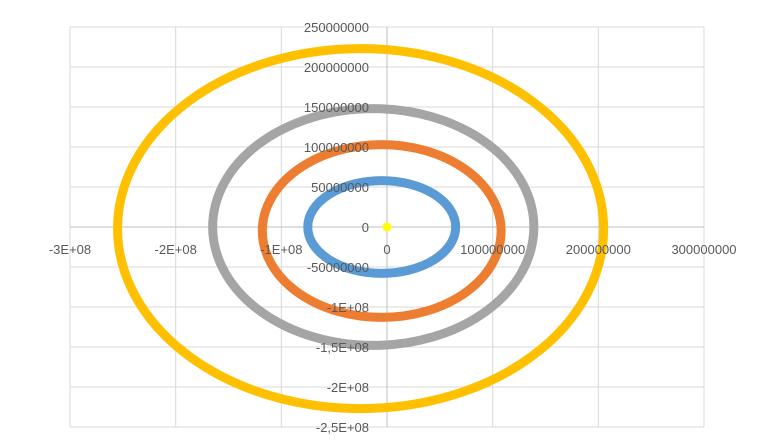  I want to click on x-tick-label-2: -1E+08, so click(281, 249).